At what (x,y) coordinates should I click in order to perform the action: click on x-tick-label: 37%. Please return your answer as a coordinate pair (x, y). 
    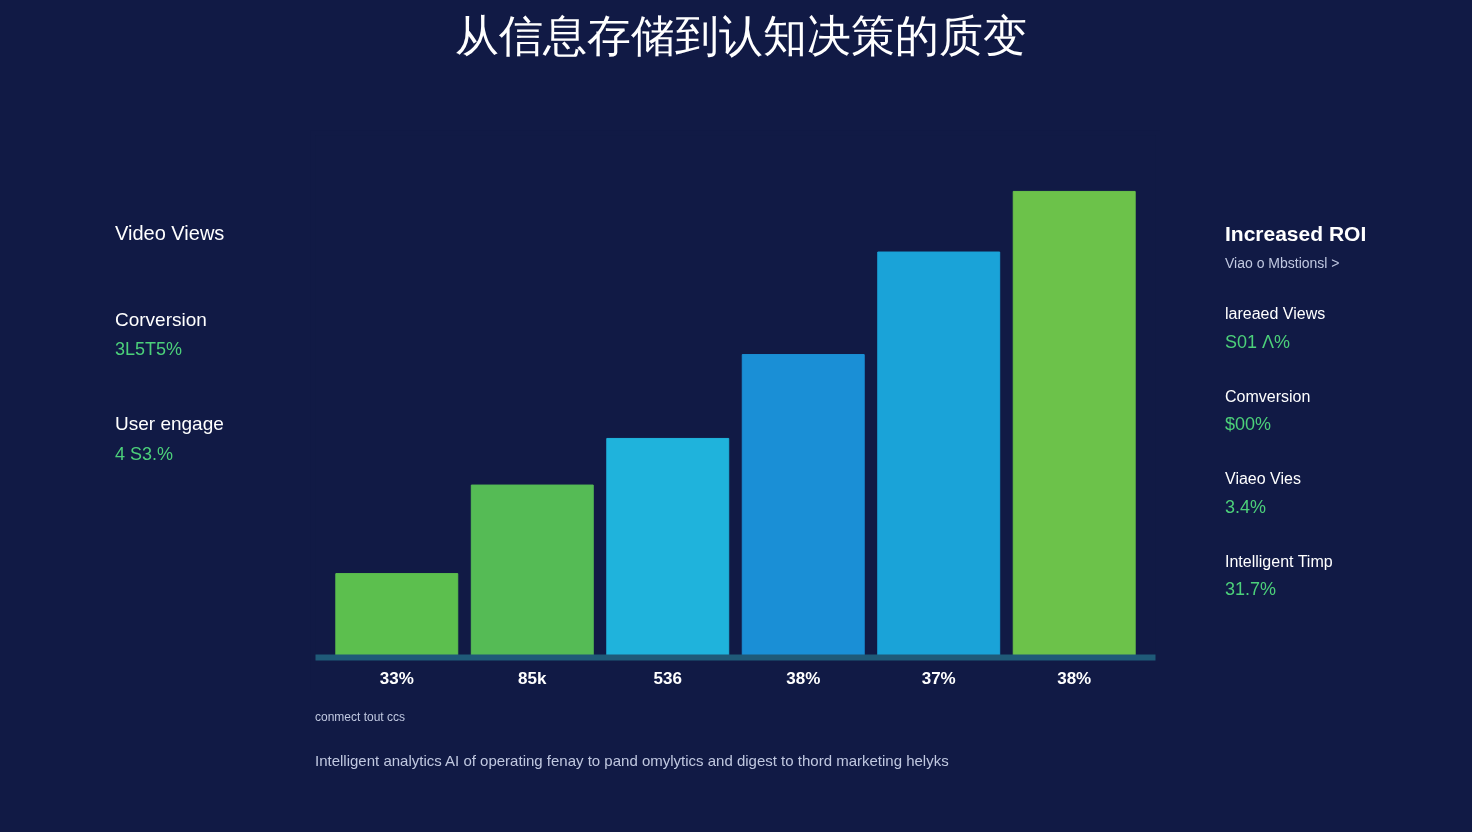
    Looking at the image, I should click on (938, 678).